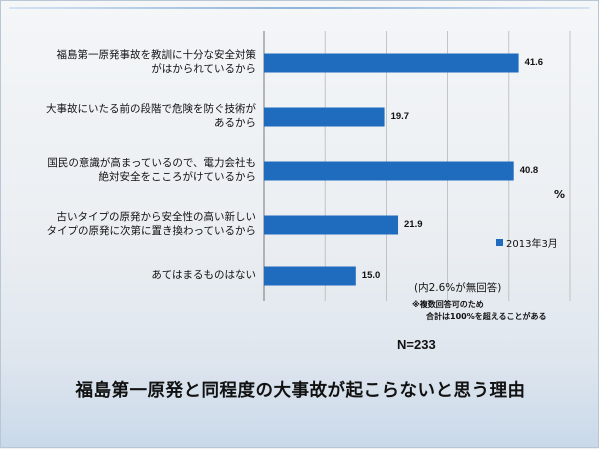 This screenshot has height=449, width=599. What do you see at coordinates (400, 116) in the screenshot?
I see `value-label-1: 19.7` at bounding box center [400, 116].